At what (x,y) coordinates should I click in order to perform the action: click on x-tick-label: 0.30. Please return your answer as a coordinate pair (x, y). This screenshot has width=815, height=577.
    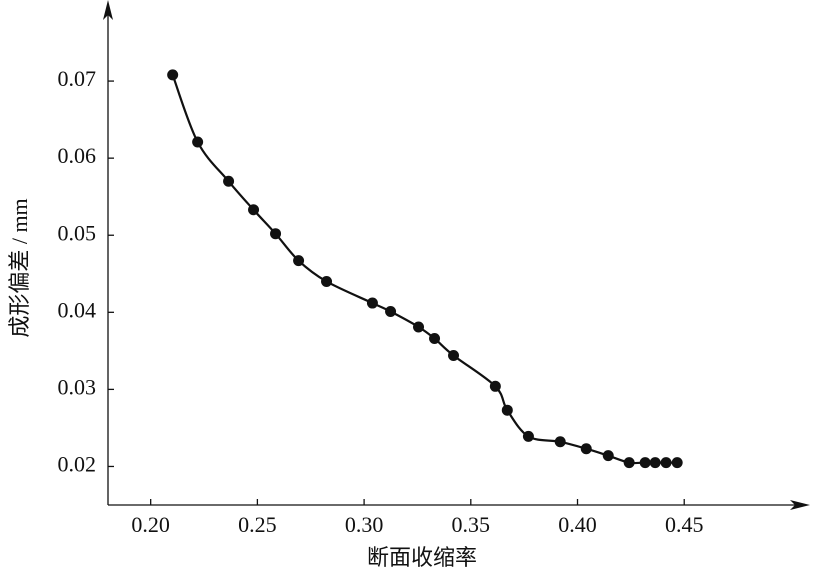
    Looking at the image, I should click on (364, 524).